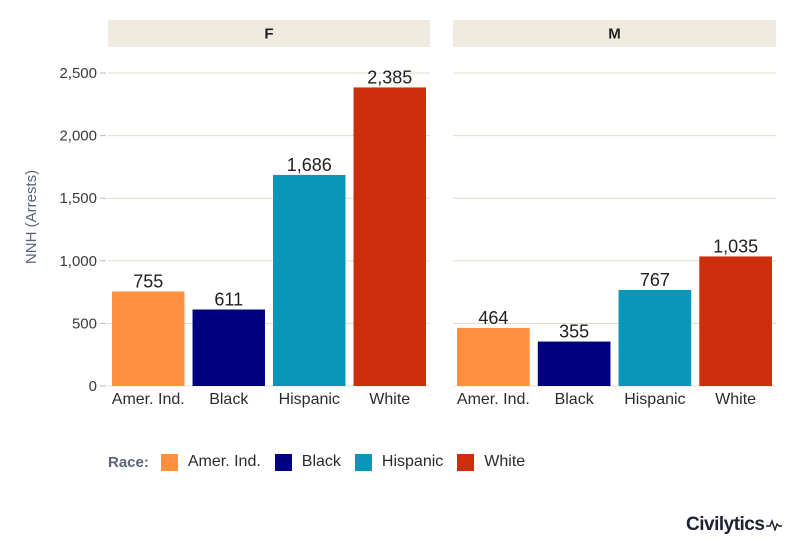 The width and height of the screenshot is (800, 552). What do you see at coordinates (78, 198) in the screenshot?
I see `y-tick-label: 1,500` at bounding box center [78, 198].